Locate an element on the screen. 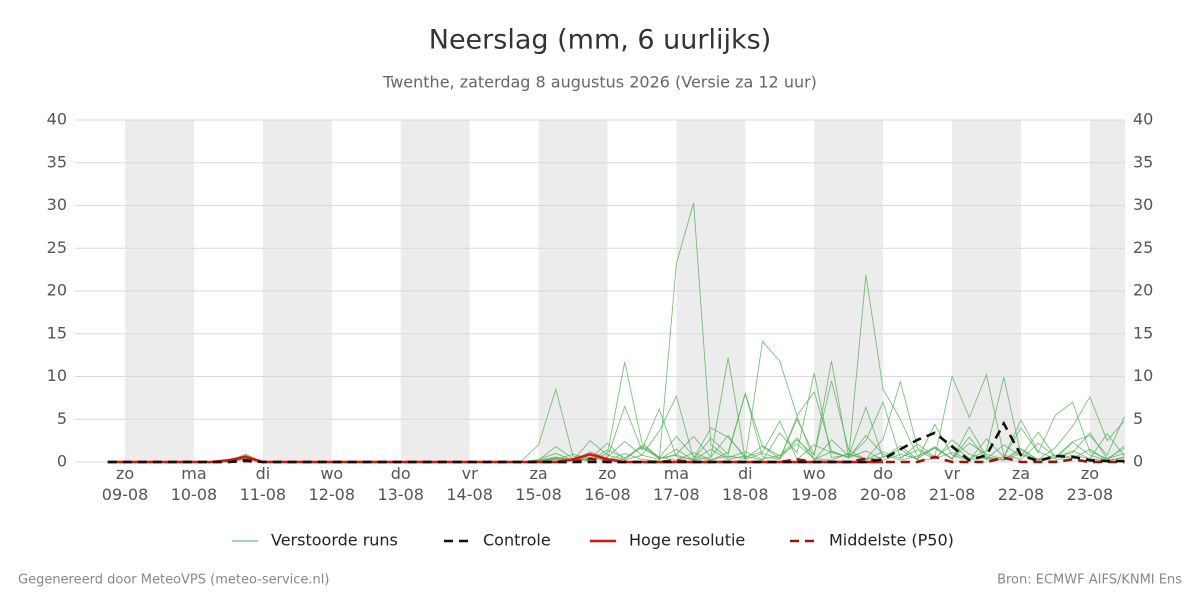 Image resolution: width=1200 pixels, height=600 pixels. series-line is located at coordinates (616, 442).